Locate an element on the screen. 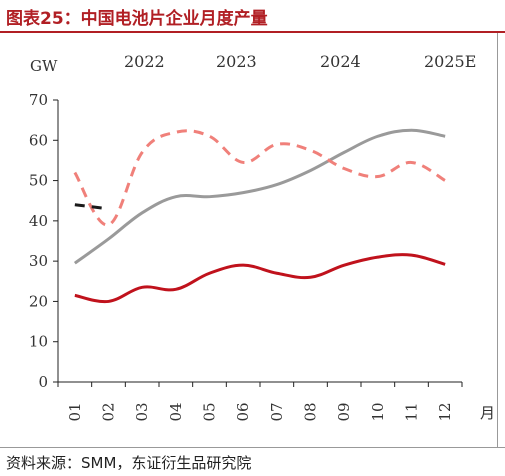  legend-item-2023: 2023 is located at coordinates (207, 61).